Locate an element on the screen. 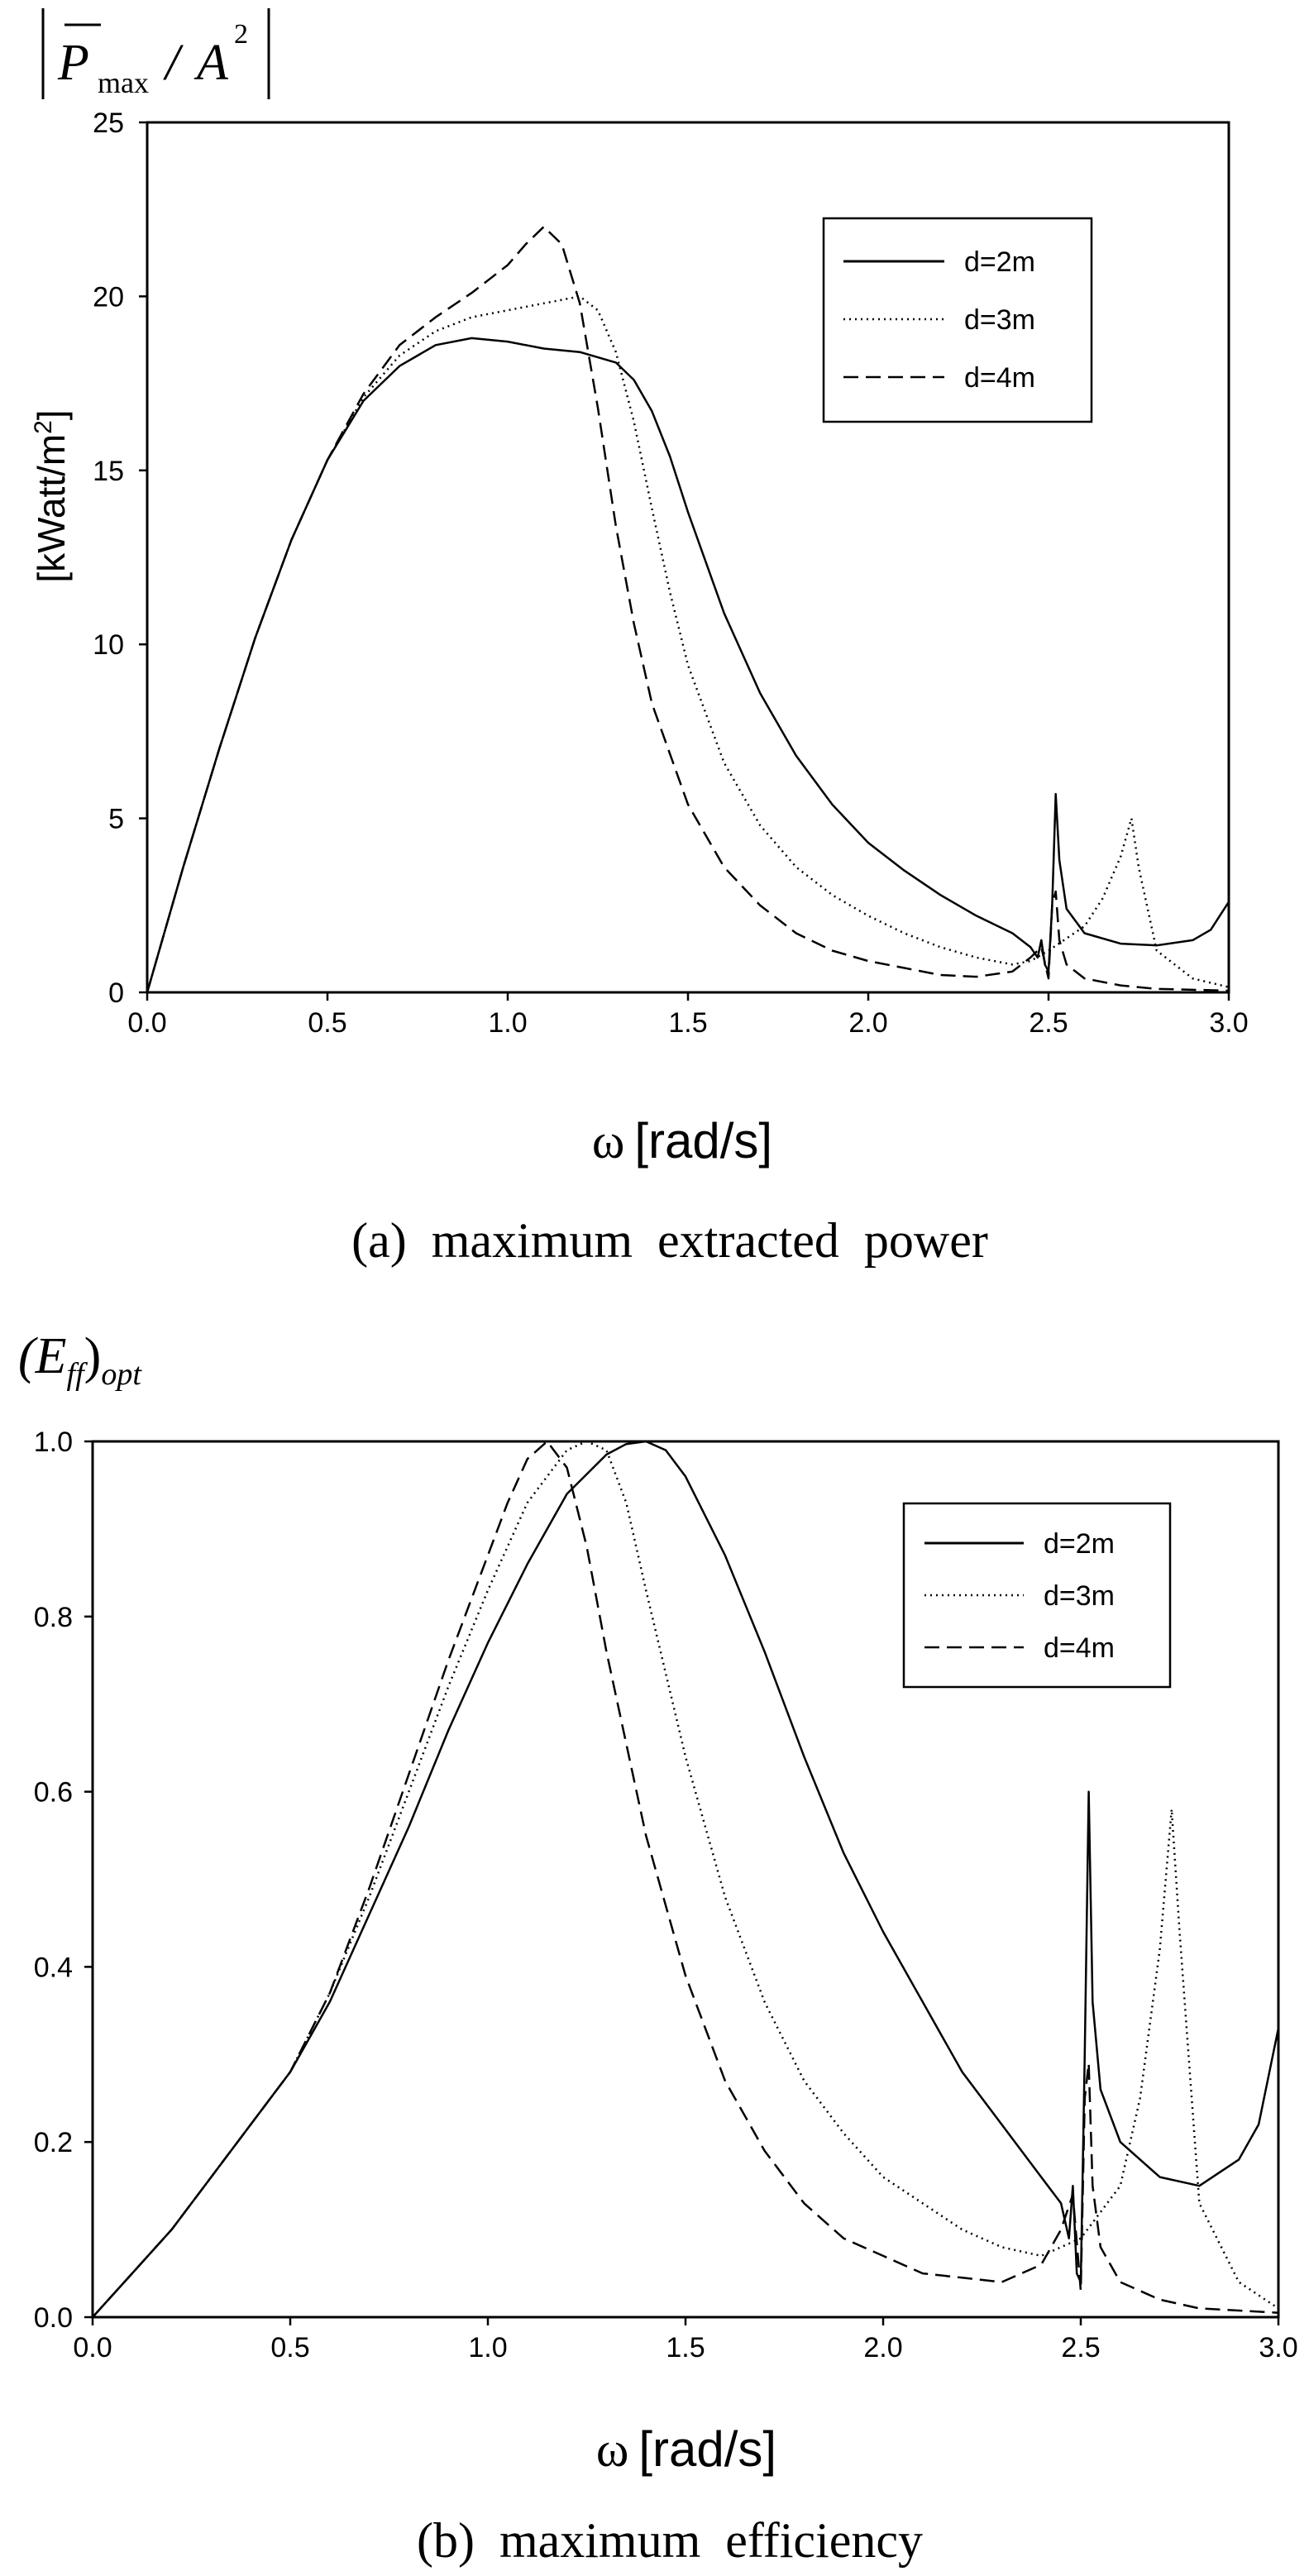  panel-a-y-label-close: ] is located at coordinates (51, 414).